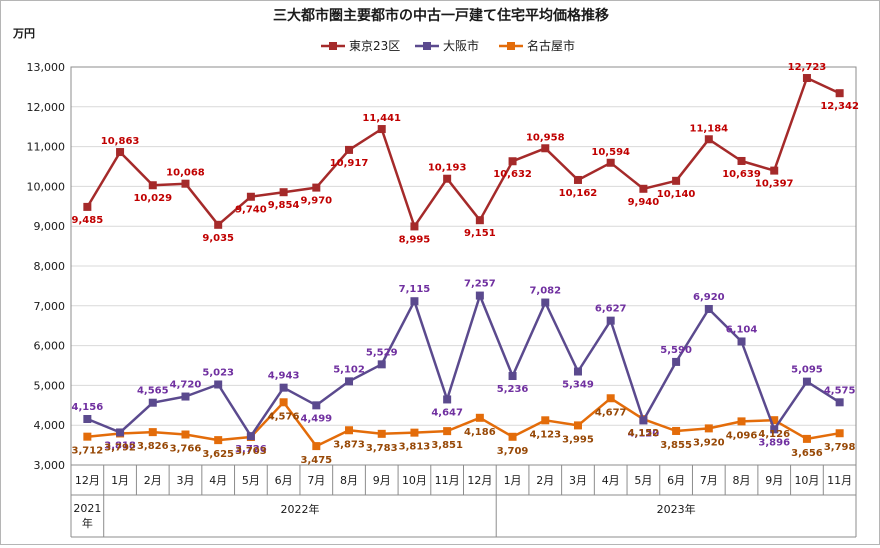 Image resolution: width=880 pixels, height=548 pixels. What do you see at coordinates (807, 453) in the screenshot?
I see `data-label: 3,656` at bounding box center [807, 453].